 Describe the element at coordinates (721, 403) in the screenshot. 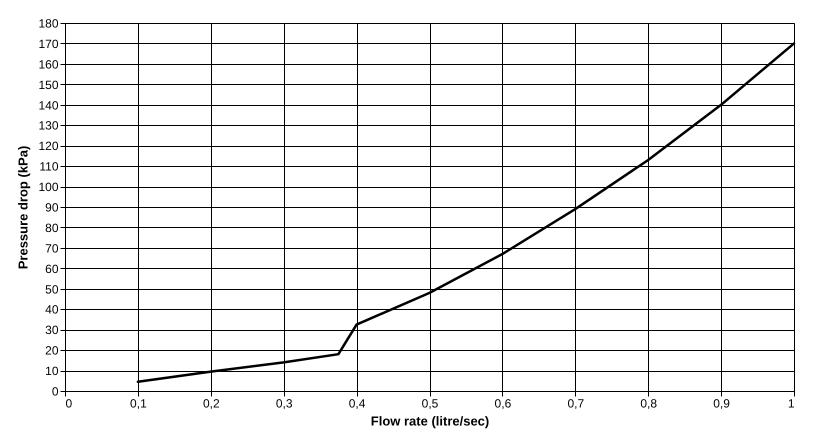

I see `x-tick-label: 0,9` at that location.